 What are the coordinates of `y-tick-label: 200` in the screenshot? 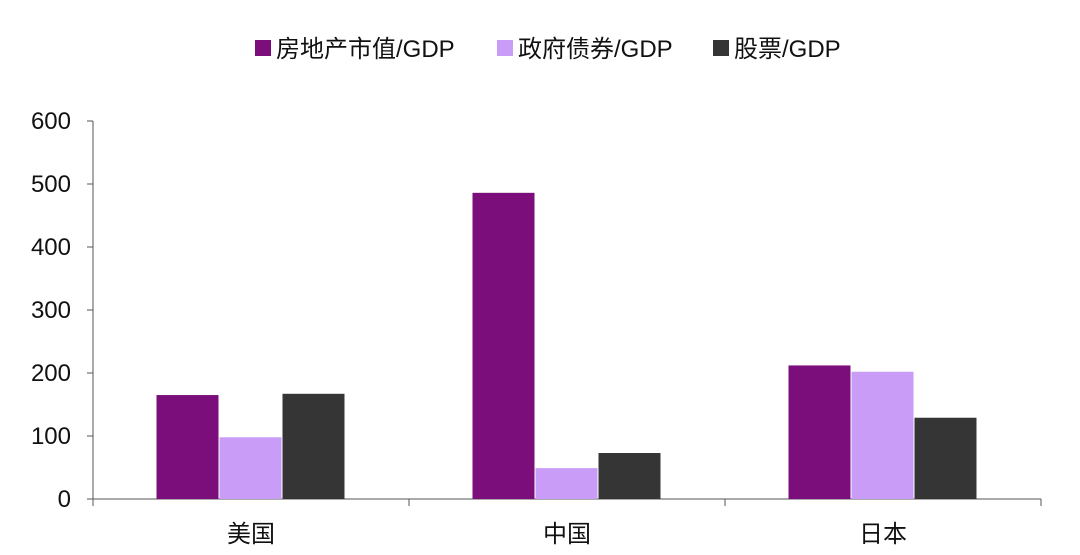 It's located at (51, 373).